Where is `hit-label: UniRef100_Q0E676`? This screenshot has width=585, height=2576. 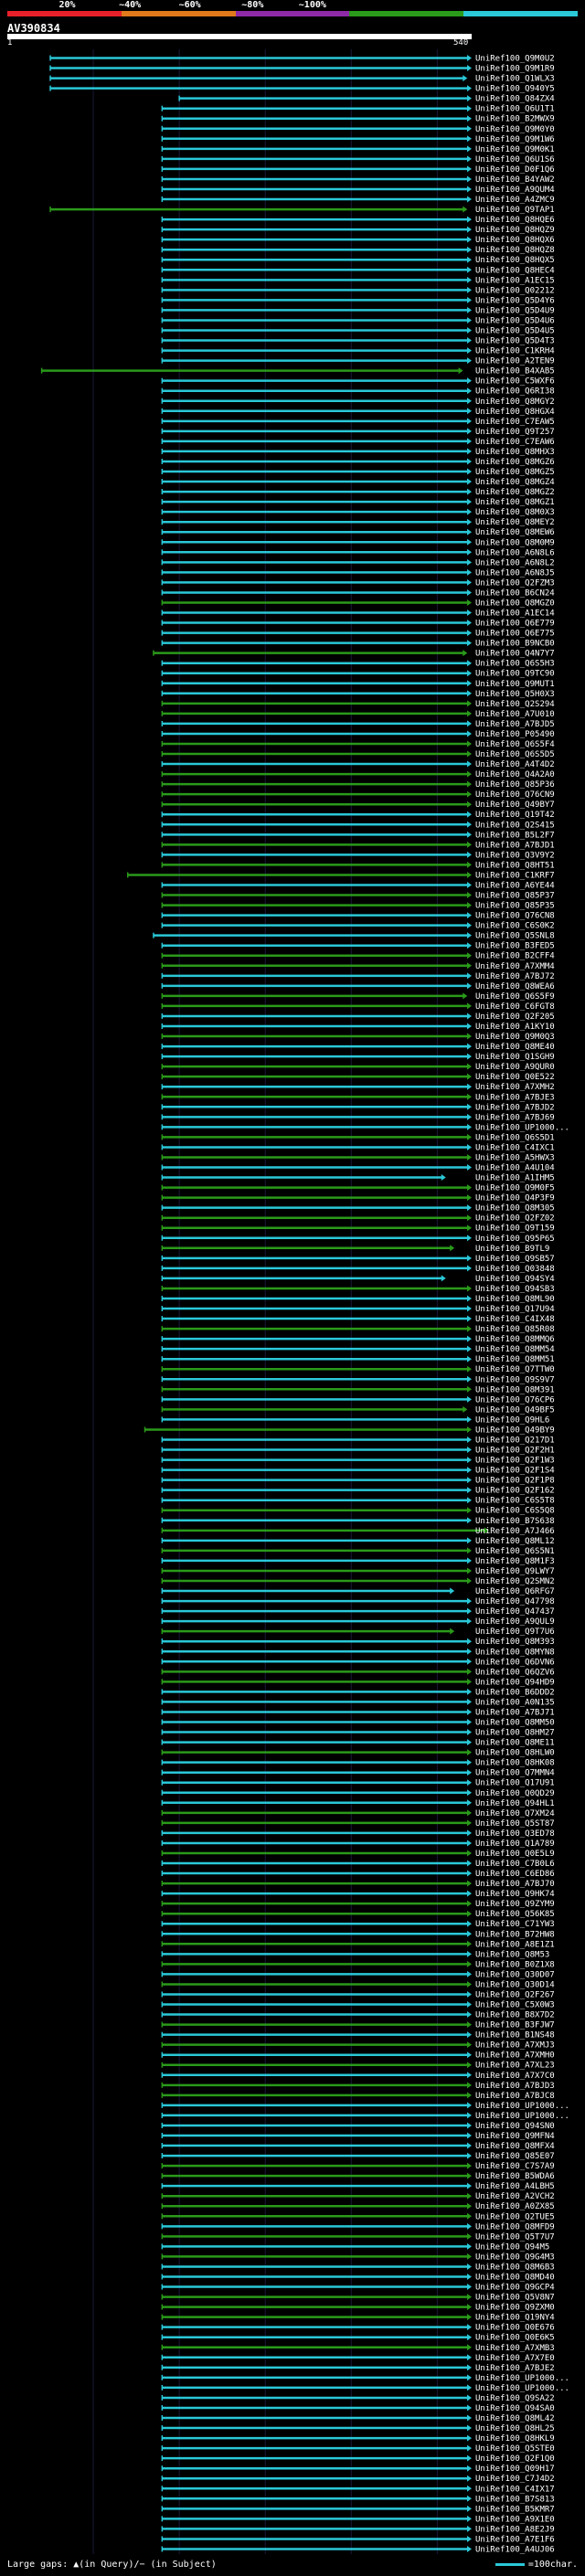
hit-label: UniRef100_Q0E676 is located at coordinates (515, 2328).